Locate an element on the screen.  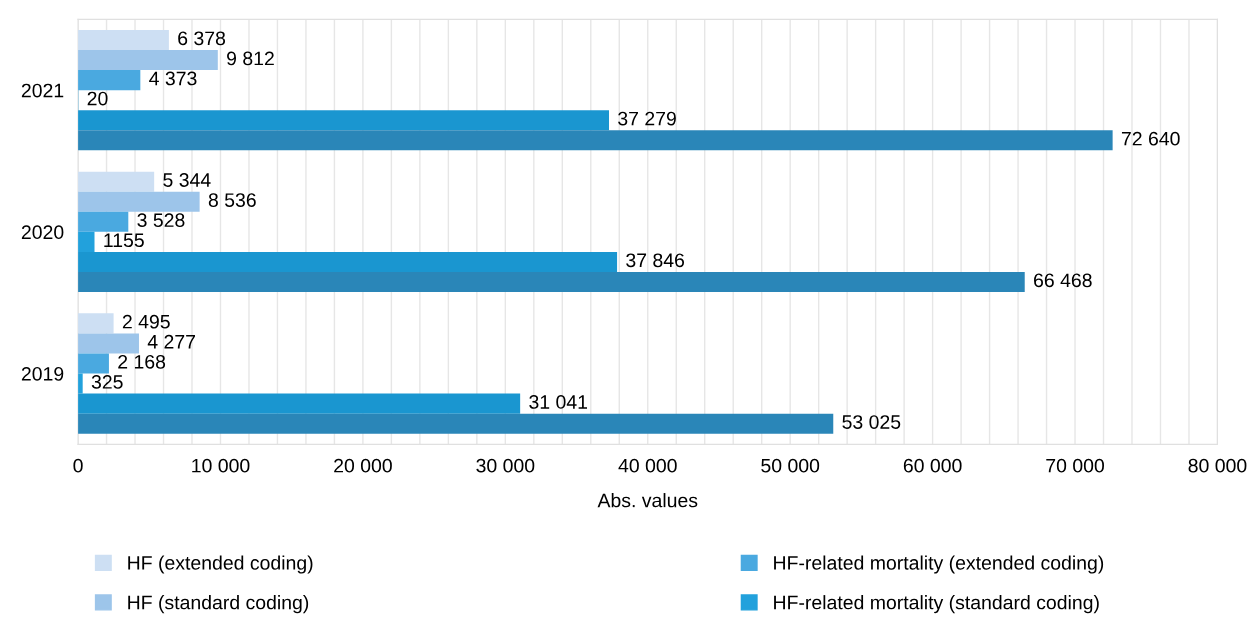
x-tick-label: 20 000 is located at coordinates (363, 465).